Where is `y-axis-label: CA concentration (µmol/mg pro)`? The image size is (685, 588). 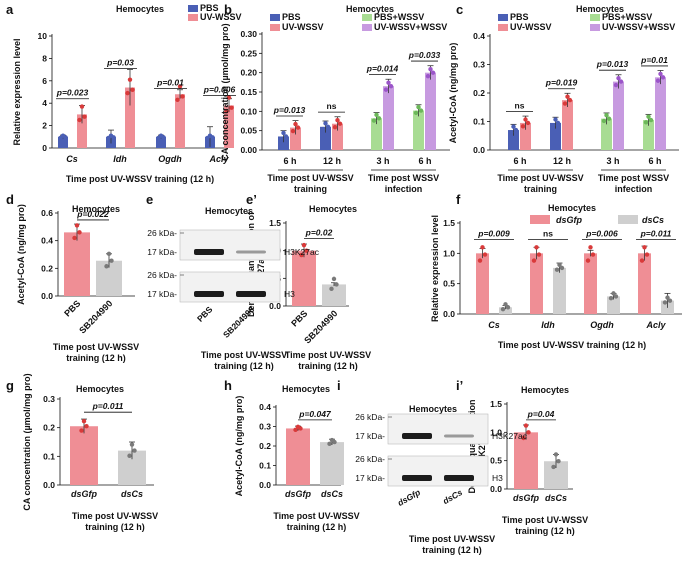 y-axis-label: CA concentration (µmol/mg pro) is located at coordinates (225, 91).